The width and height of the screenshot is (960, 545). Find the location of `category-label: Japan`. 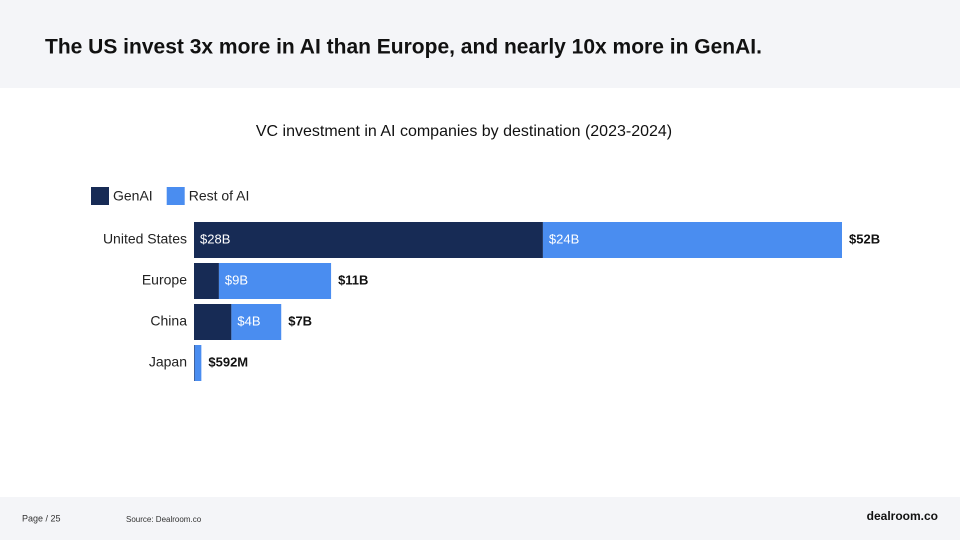

category-label: Japan is located at coordinates (168, 362).